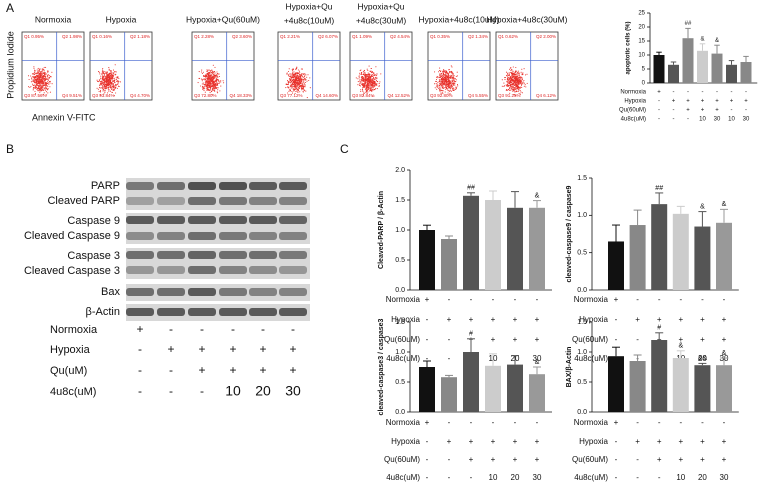 The image size is (762, 483). What do you see at coordinates (10, 149) in the screenshot?
I see `panel-label: B` at bounding box center [10, 149].